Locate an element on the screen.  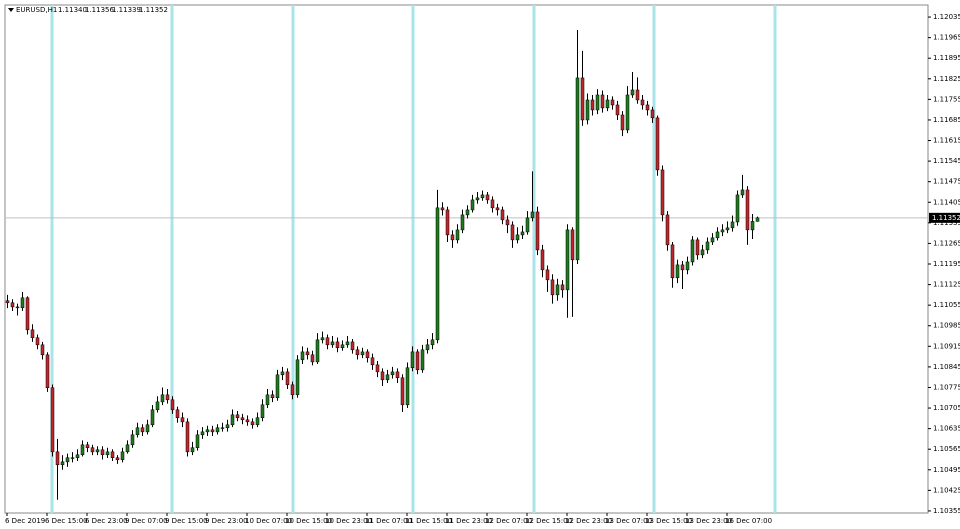
y-tick-label: 1.10985 is located at coordinates (946, 326).